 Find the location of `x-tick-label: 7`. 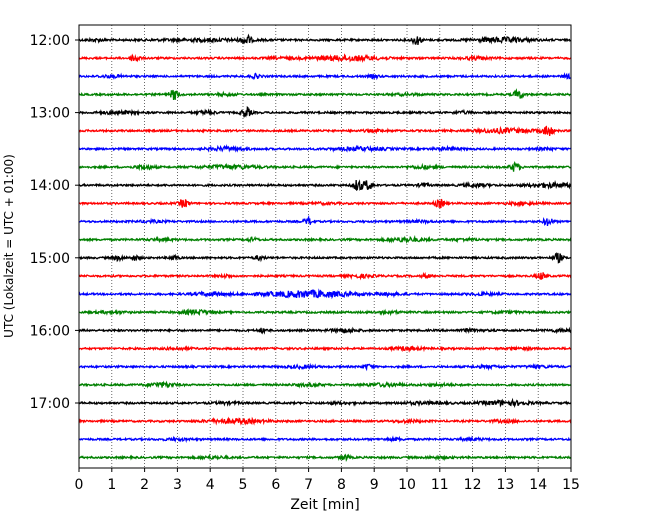

x-tick-label: 7 is located at coordinates (308, 485).